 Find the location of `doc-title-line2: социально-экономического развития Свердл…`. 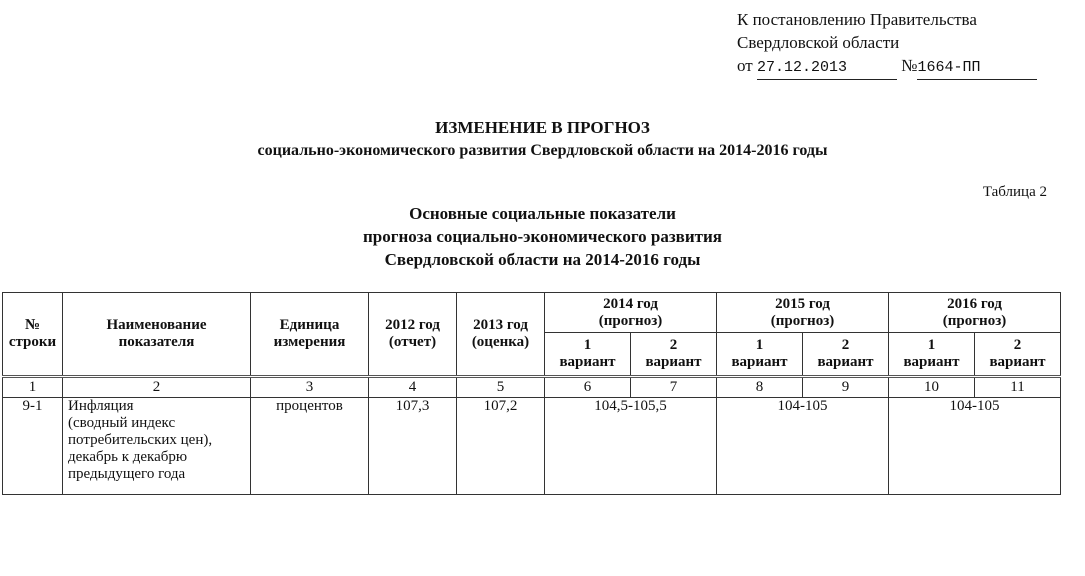

doc-title-line2: социально-экономического развития Свердл… is located at coordinates (542, 150).